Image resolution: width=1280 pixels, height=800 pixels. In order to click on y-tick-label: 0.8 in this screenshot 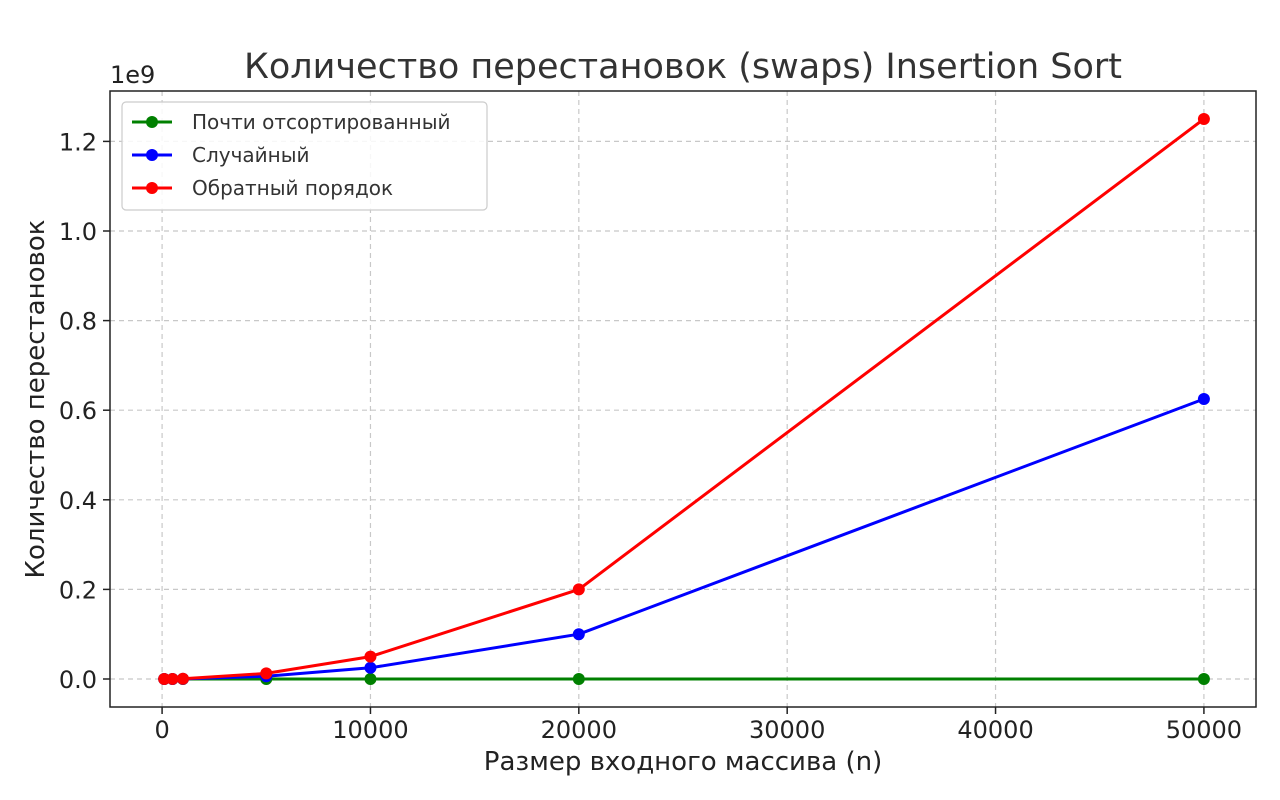, I will do `click(78, 322)`.